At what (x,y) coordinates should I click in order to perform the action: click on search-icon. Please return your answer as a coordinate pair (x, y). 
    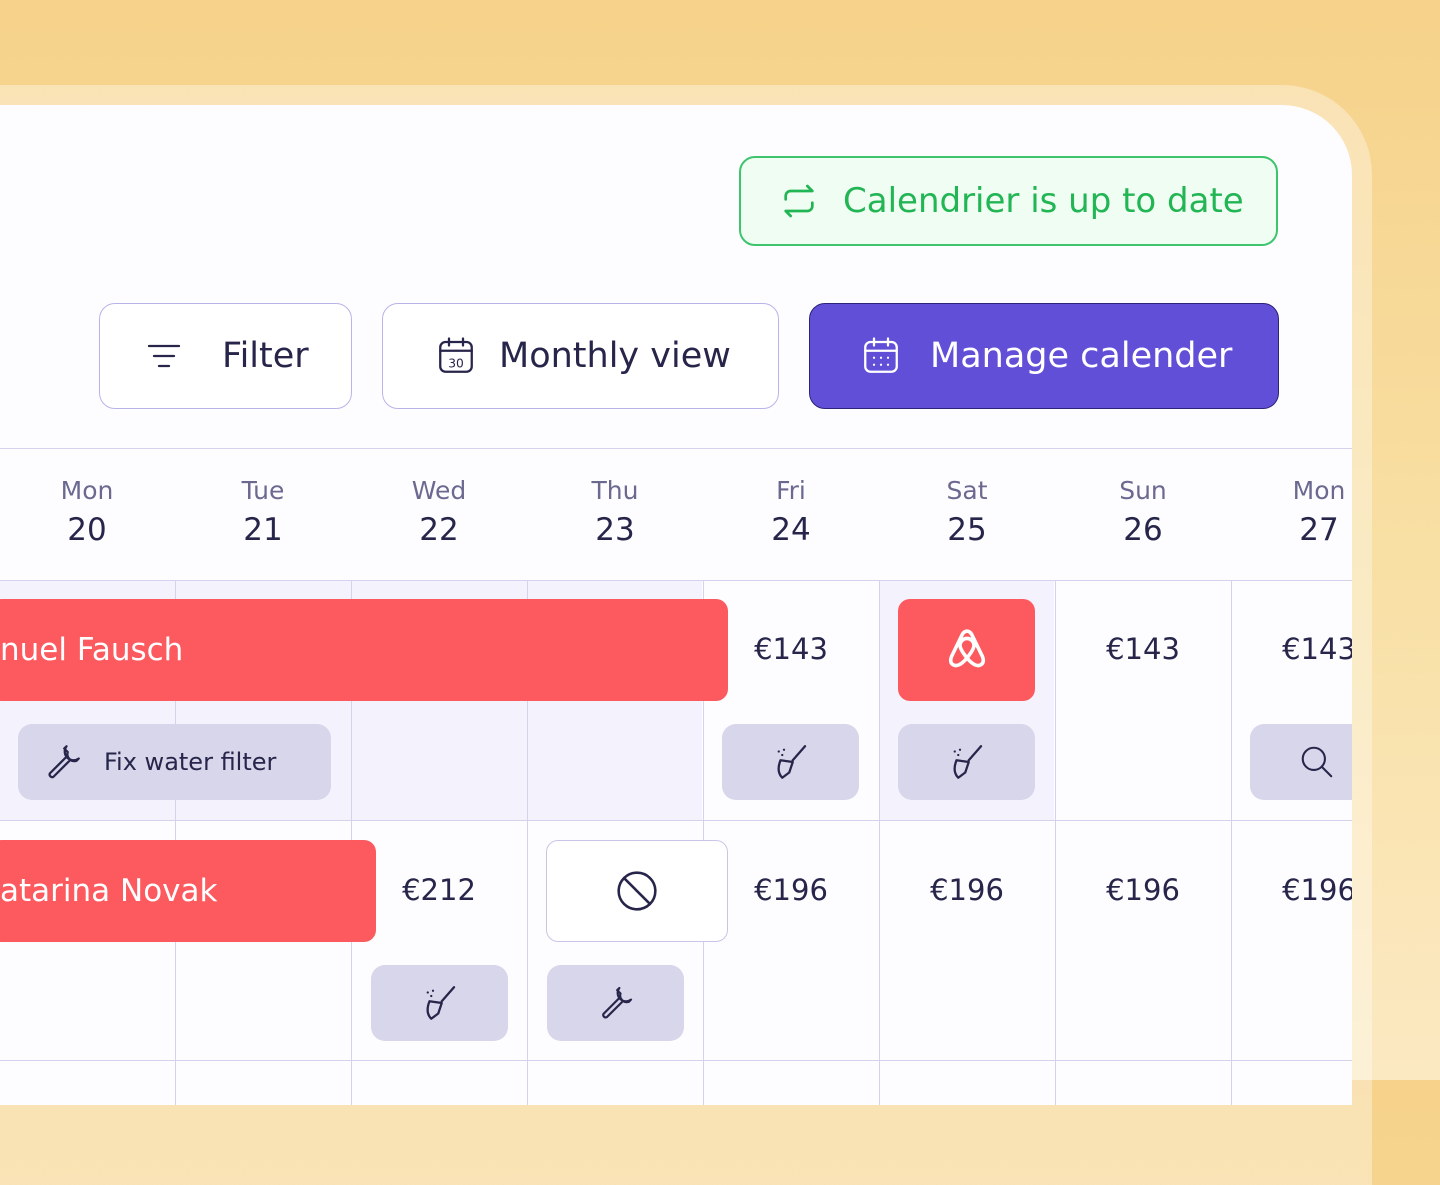
    Looking at the image, I should click on (1317, 762).